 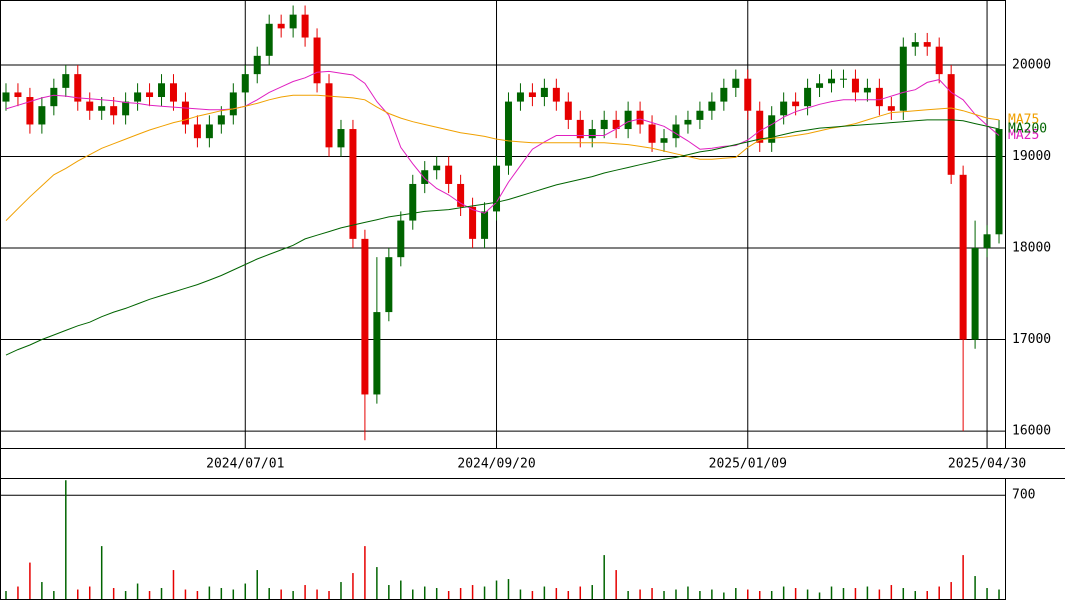 I want to click on x-tick-label: 2025/04/30, so click(x=987, y=464).